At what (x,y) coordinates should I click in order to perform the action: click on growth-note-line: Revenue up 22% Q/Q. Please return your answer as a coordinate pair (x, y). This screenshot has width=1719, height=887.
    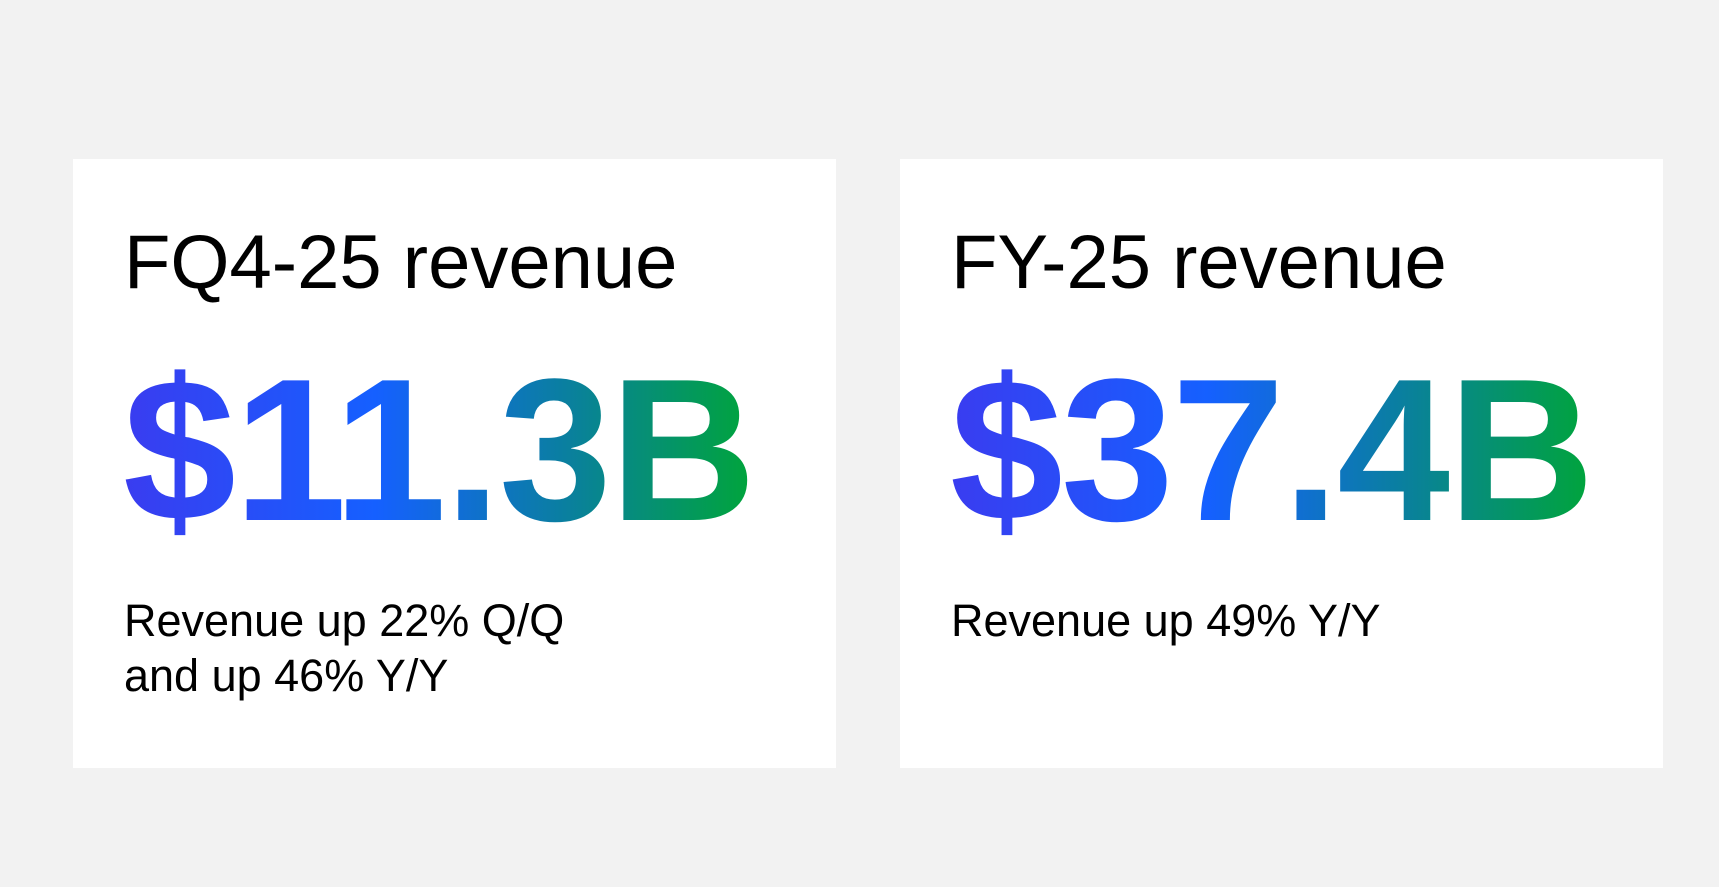
    Looking at the image, I should click on (344, 620).